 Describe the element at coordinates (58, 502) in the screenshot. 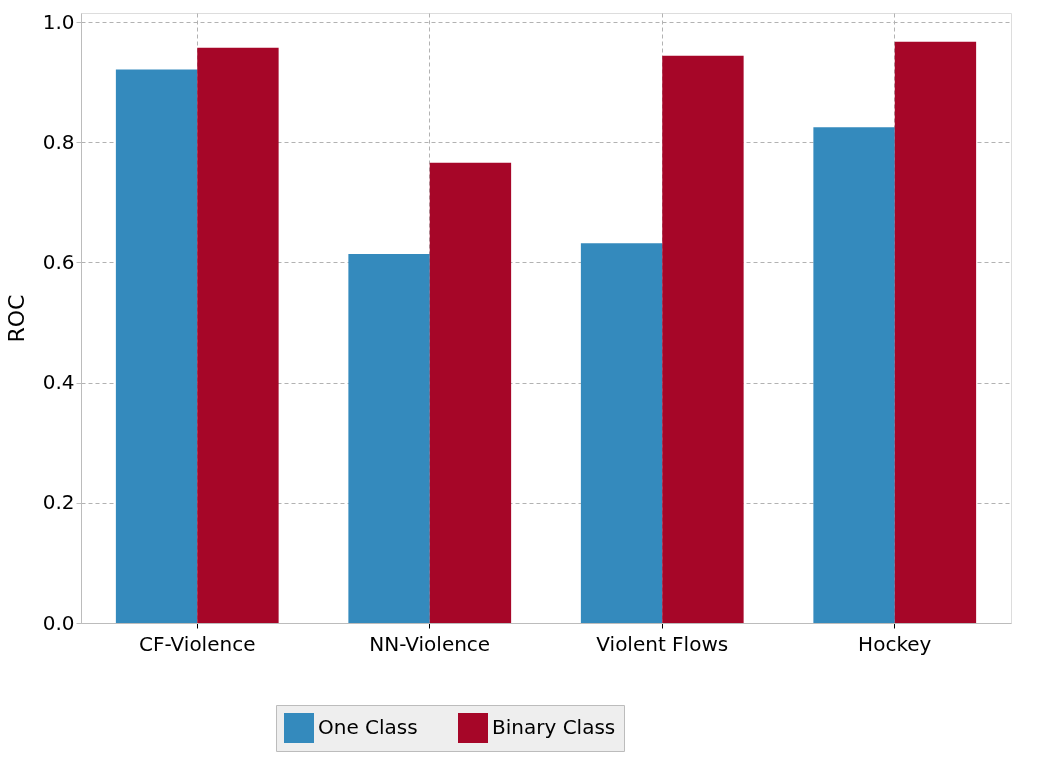

I see `y-tick-label: 0.2` at that location.